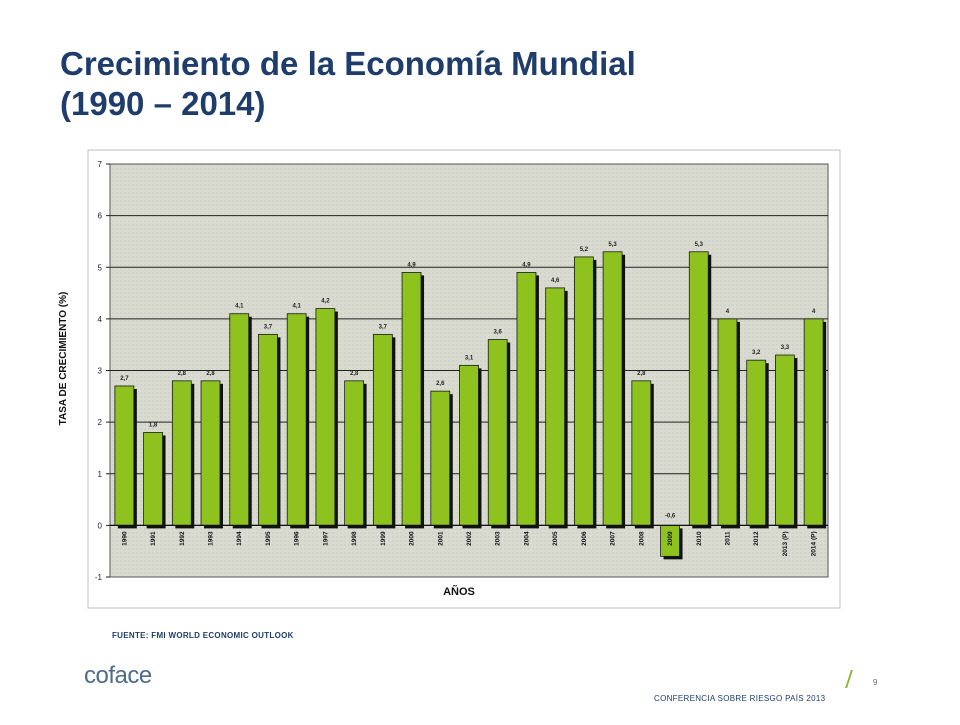  I want to click on title-line-1: Crecimiento de la Economía Mundial, so click(348, 63).